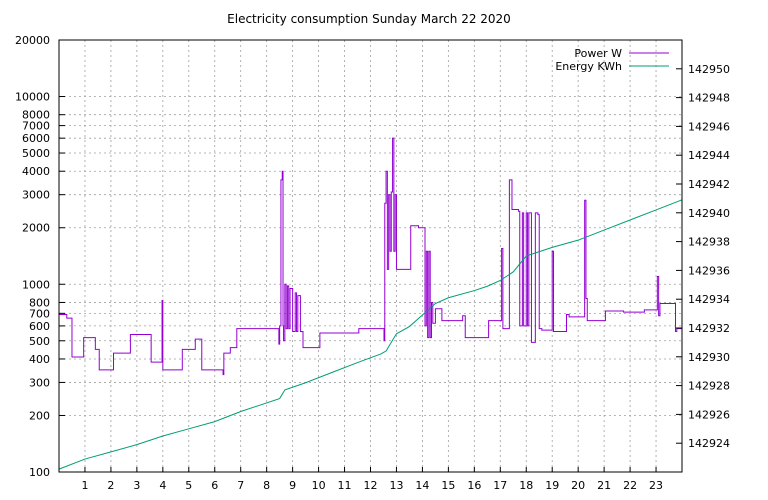 This screenshot has height=500, width=768. Describe the element at coordinates (36, 126) in the screenshot. I see `y-tick-label: 7000` at that location.